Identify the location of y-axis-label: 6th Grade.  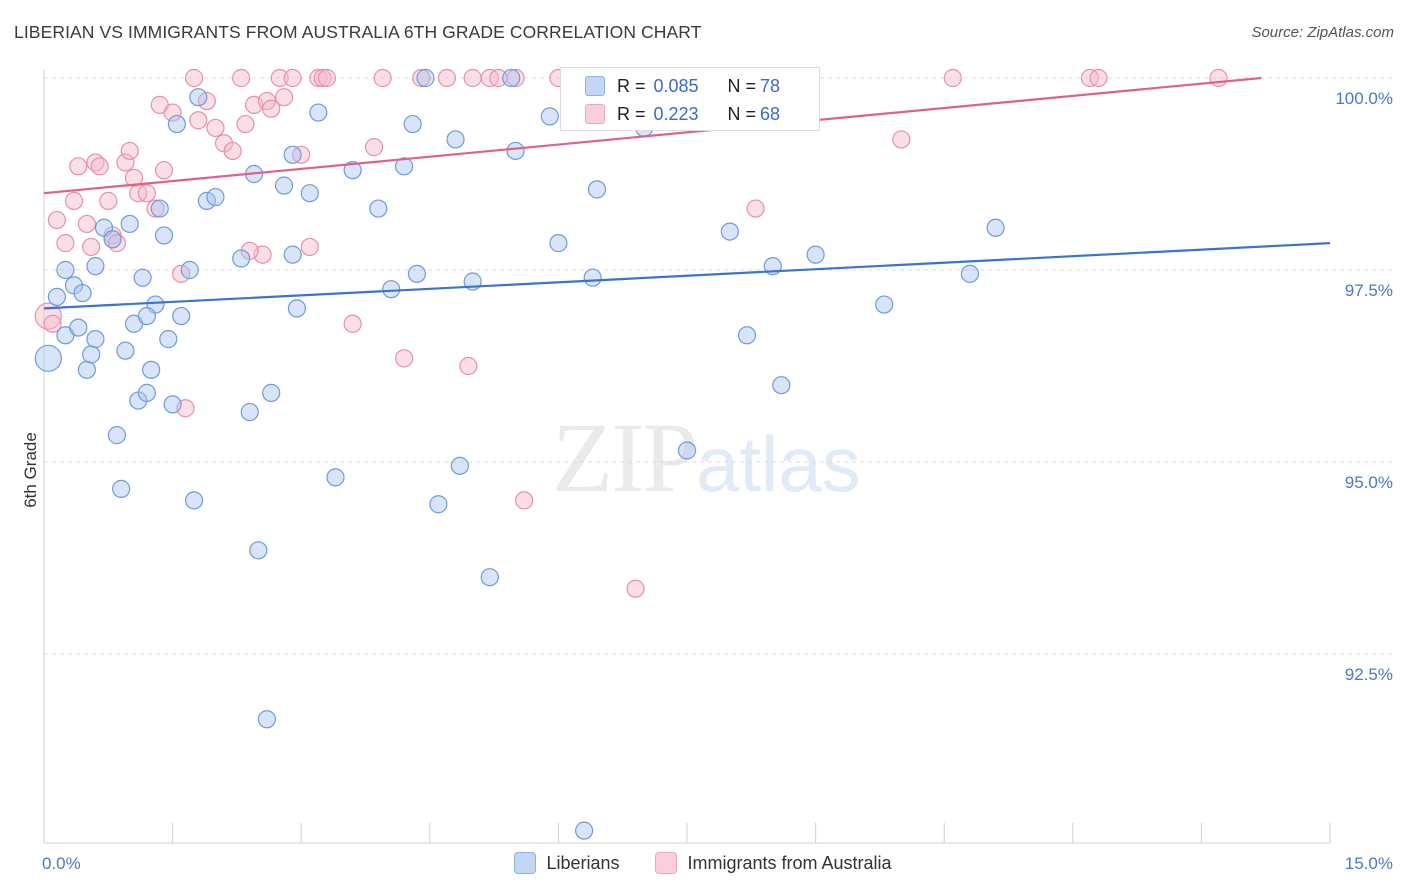
(30, 470).